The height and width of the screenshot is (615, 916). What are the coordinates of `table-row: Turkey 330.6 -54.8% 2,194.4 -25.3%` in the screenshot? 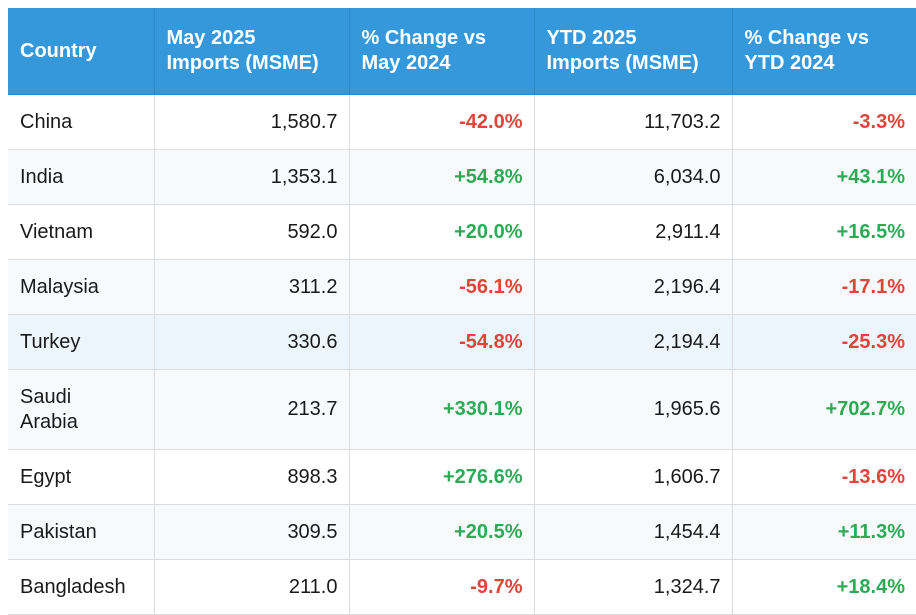 It's located at (462, 342).